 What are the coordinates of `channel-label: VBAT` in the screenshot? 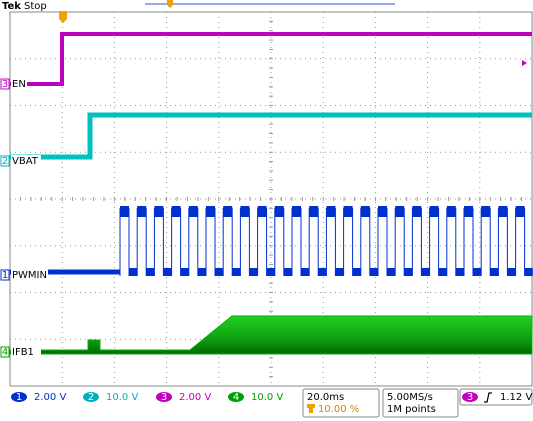 It's located at (25, 161).